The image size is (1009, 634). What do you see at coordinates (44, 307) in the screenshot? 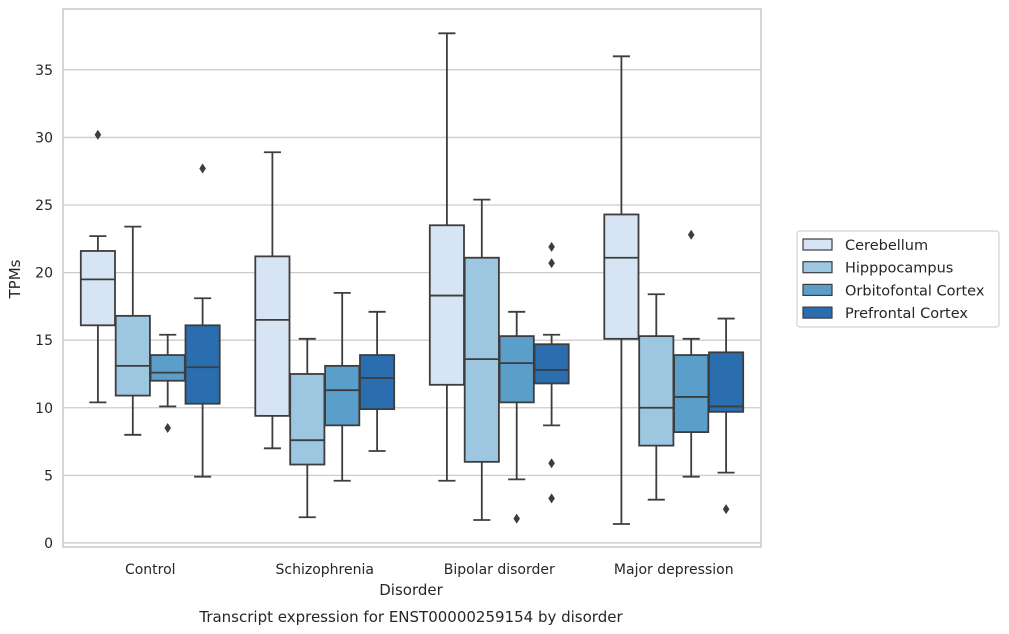
I see `y-axis-ticks: 0 5 10 15 20 25 30 35` at bounding box center [44, 307].